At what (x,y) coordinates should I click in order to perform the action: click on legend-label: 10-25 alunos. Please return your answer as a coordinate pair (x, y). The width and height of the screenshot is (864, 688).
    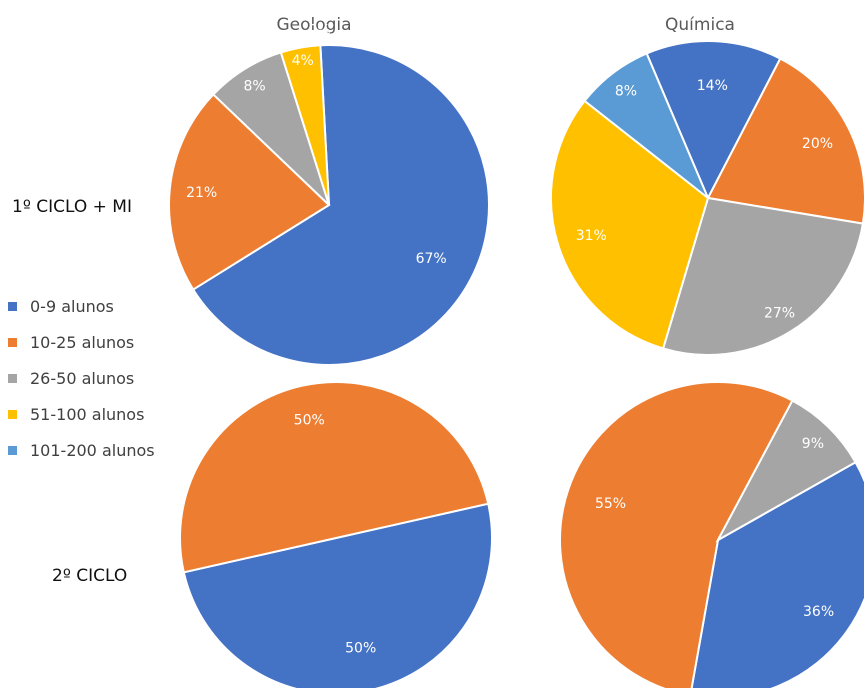
    Looking at the image, I should click on (82, 342).